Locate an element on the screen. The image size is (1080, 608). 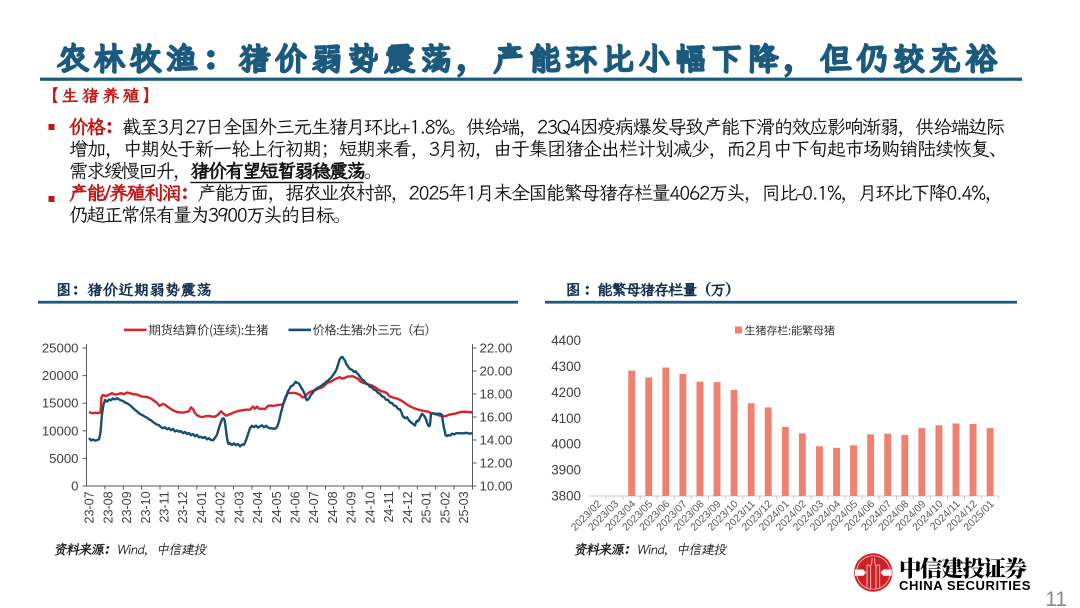
svg-text: 25-03 is located at coordinates (464, 507).